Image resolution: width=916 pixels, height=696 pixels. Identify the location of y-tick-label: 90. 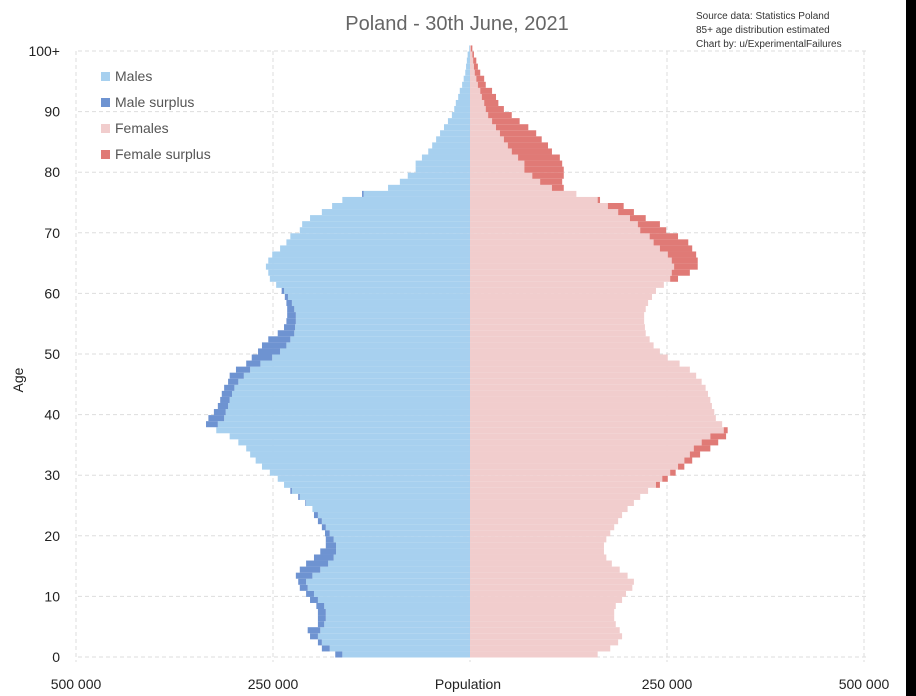
(52, 112).